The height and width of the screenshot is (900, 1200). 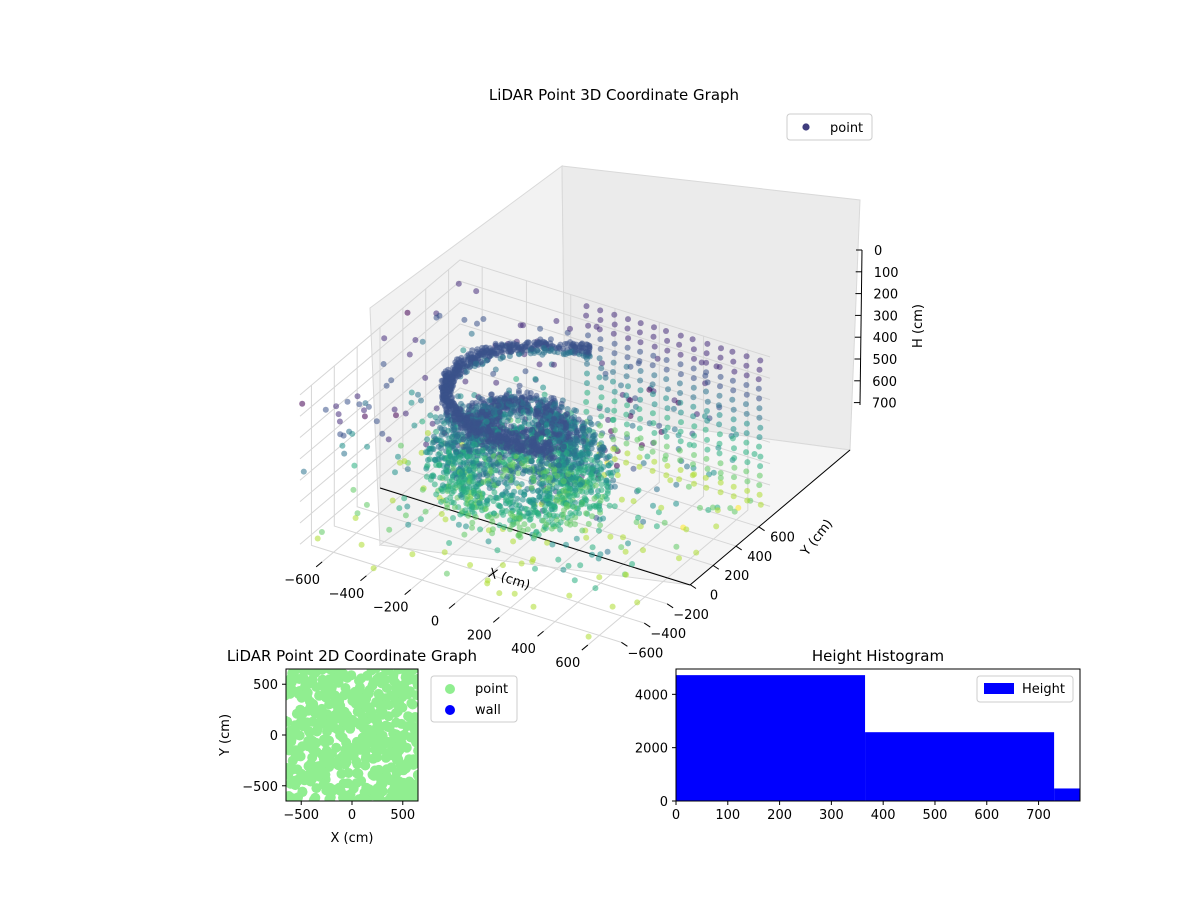 What do you see at coordinates (960, 766) in the screenshot?
I see `histogram-bar` at bounding box center [960, 766].